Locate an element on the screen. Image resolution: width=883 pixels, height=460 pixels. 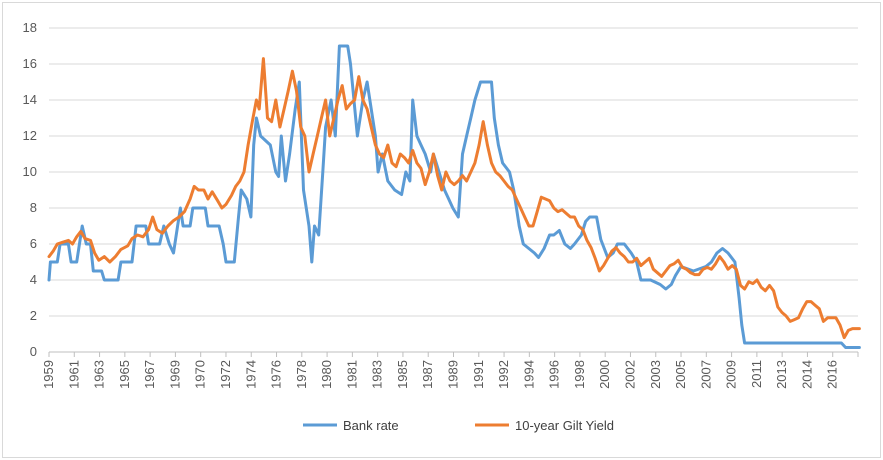
y-tick-label: 12 is located at coordinates (30, 135).